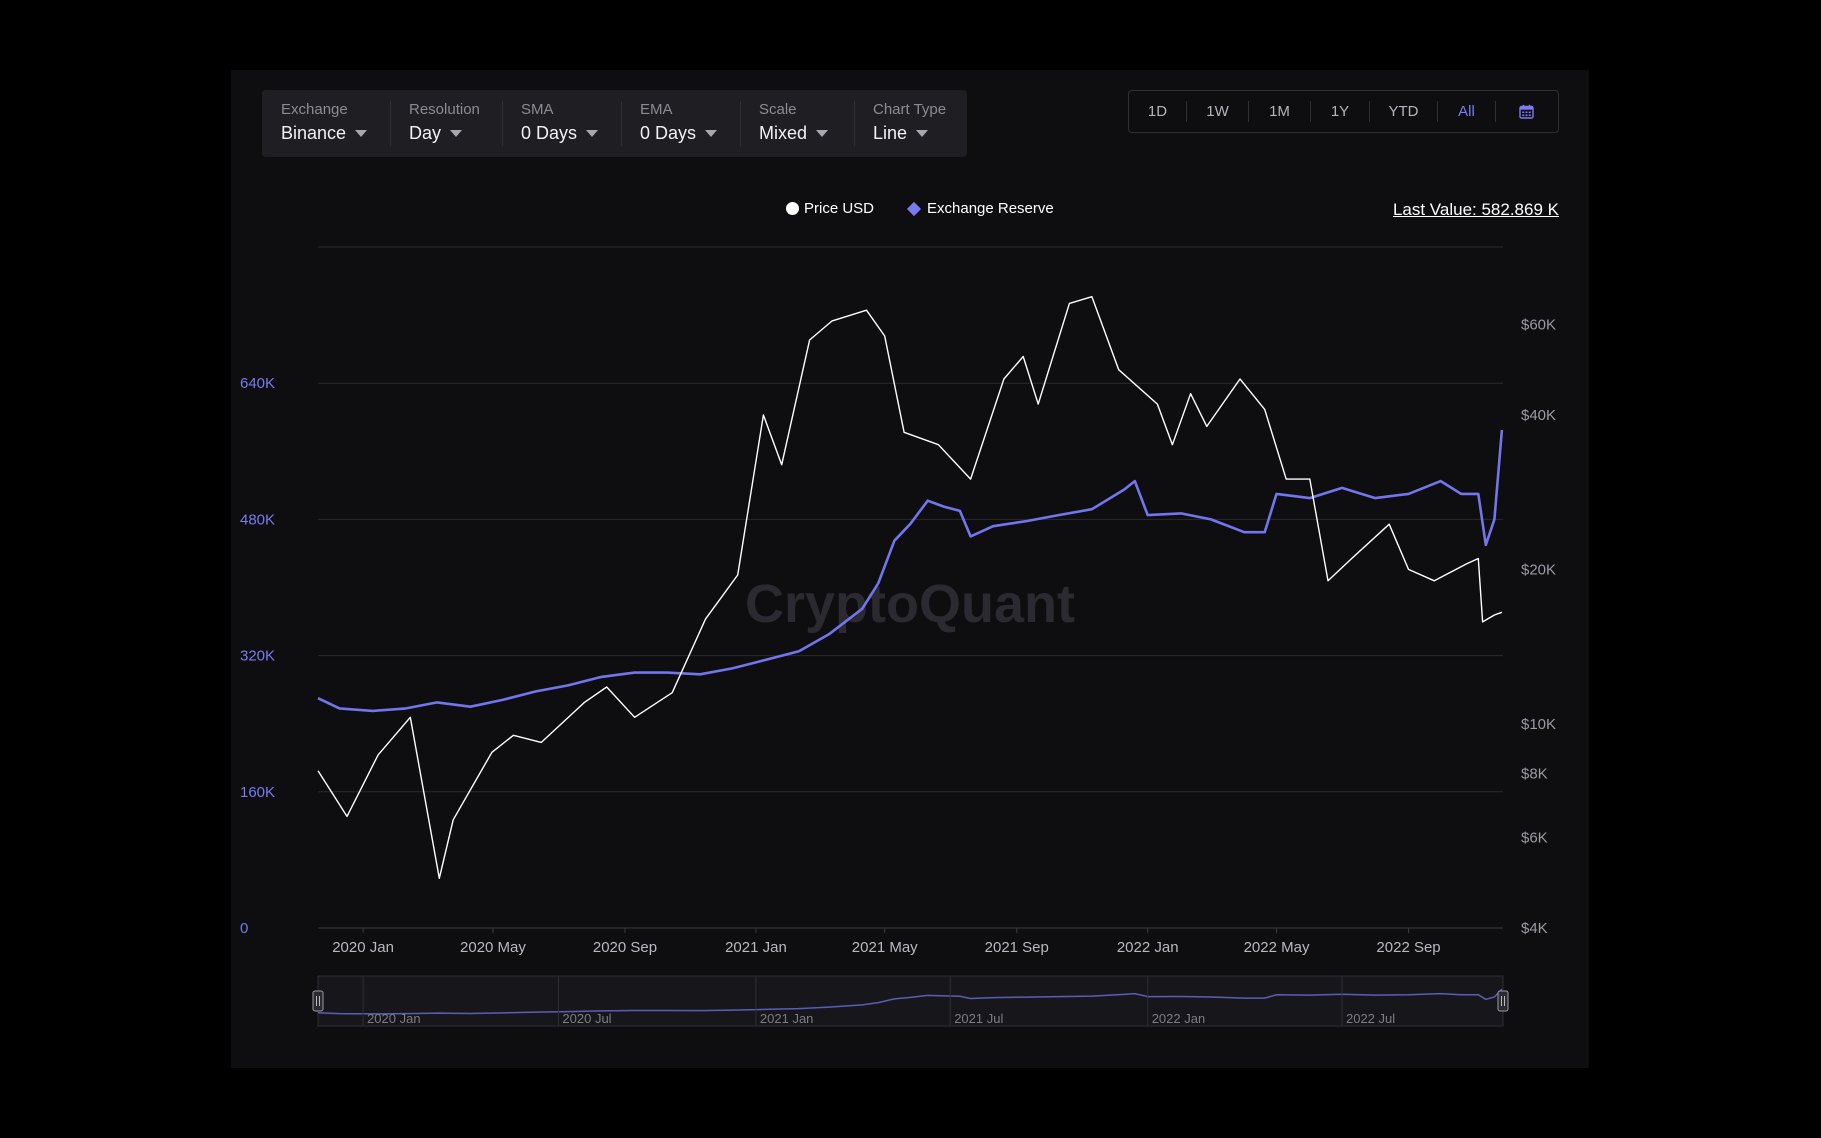 The height and width of the screenshot is (1138, 1821). What do you see at coordinates (446, 123) in the screenshot?
I see `resolution-dropdown: Resolution Day` at bounding box center [446, 123].